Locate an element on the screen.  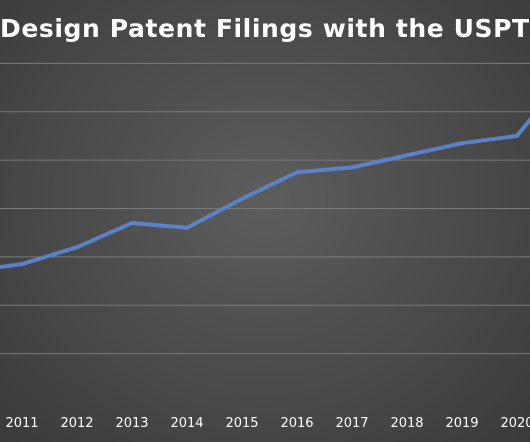
x-tick-label: 2011 is located at coordinates (21, 423).